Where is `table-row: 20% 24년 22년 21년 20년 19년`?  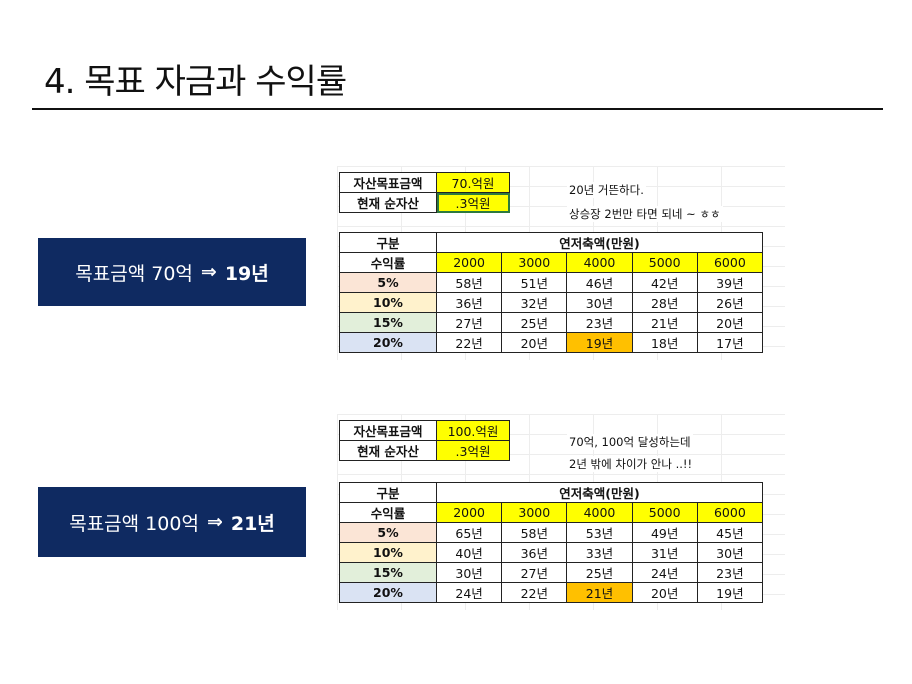 table-row: 20% 24년 22년 21년 20년 19년 is located at coordinates (551, 592).